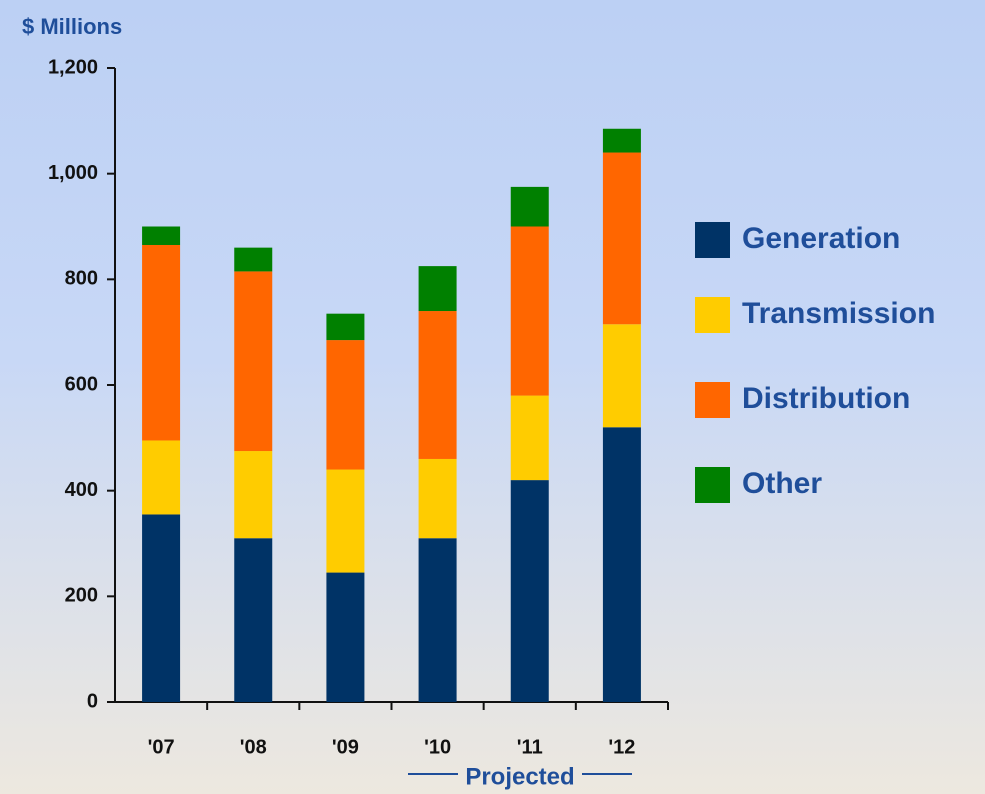  Describe the element at coordinates (821, 238) in the screenshot. I see `legend-label: Generation` at that location.